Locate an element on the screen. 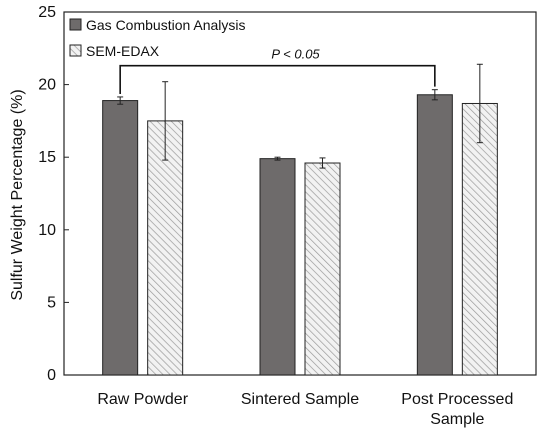 The width and height of the screenshot is (550, 434). y-axis-ticks: 0 5 10 15 20 25 is located at coordinates (53, 194).